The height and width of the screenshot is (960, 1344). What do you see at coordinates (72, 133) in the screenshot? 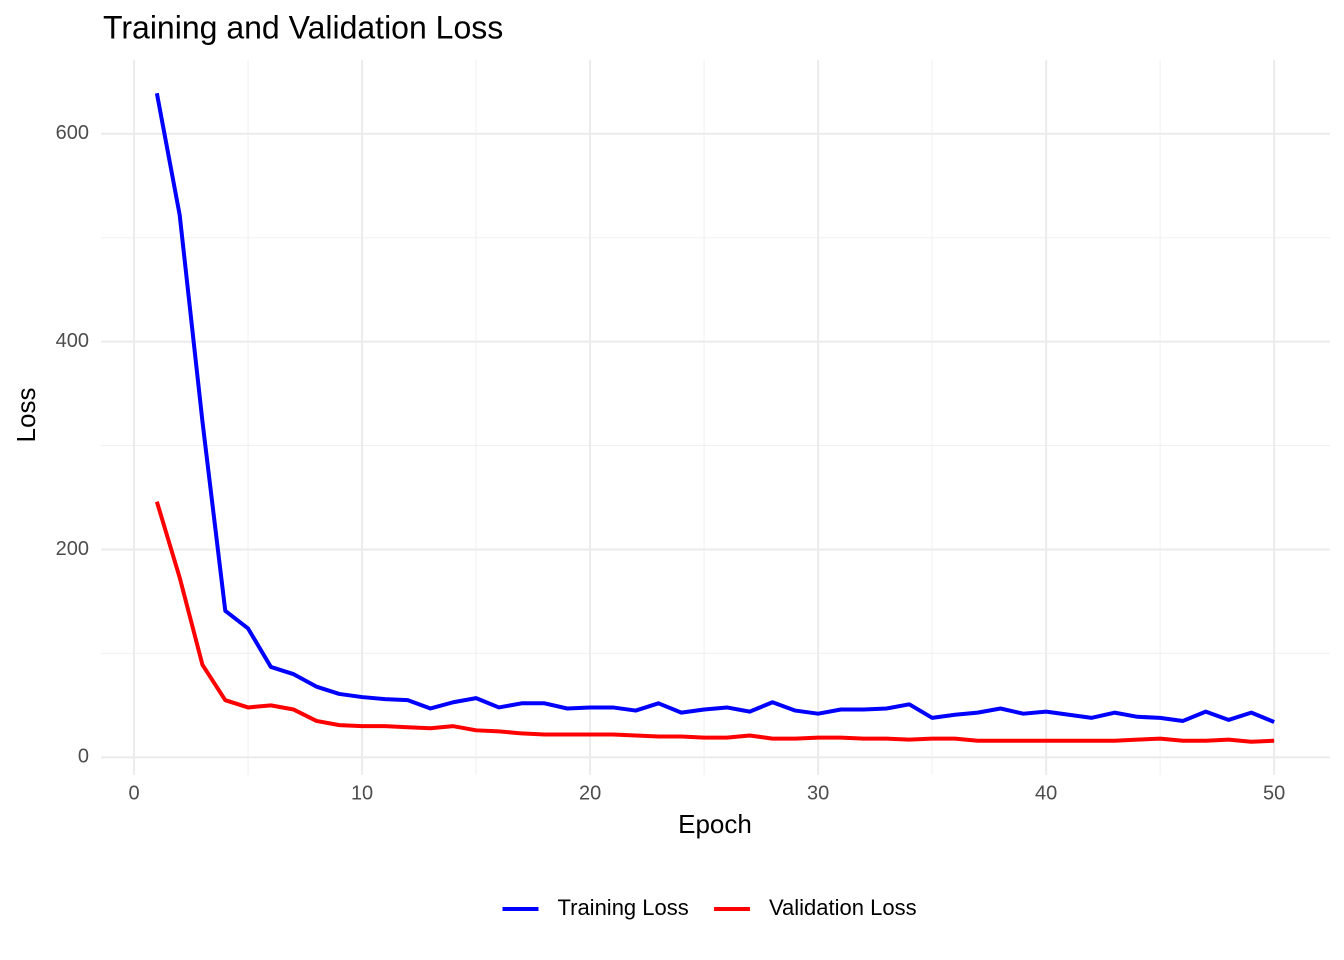
I see `y-tick-label: 600` at bounding box center [72, 133].